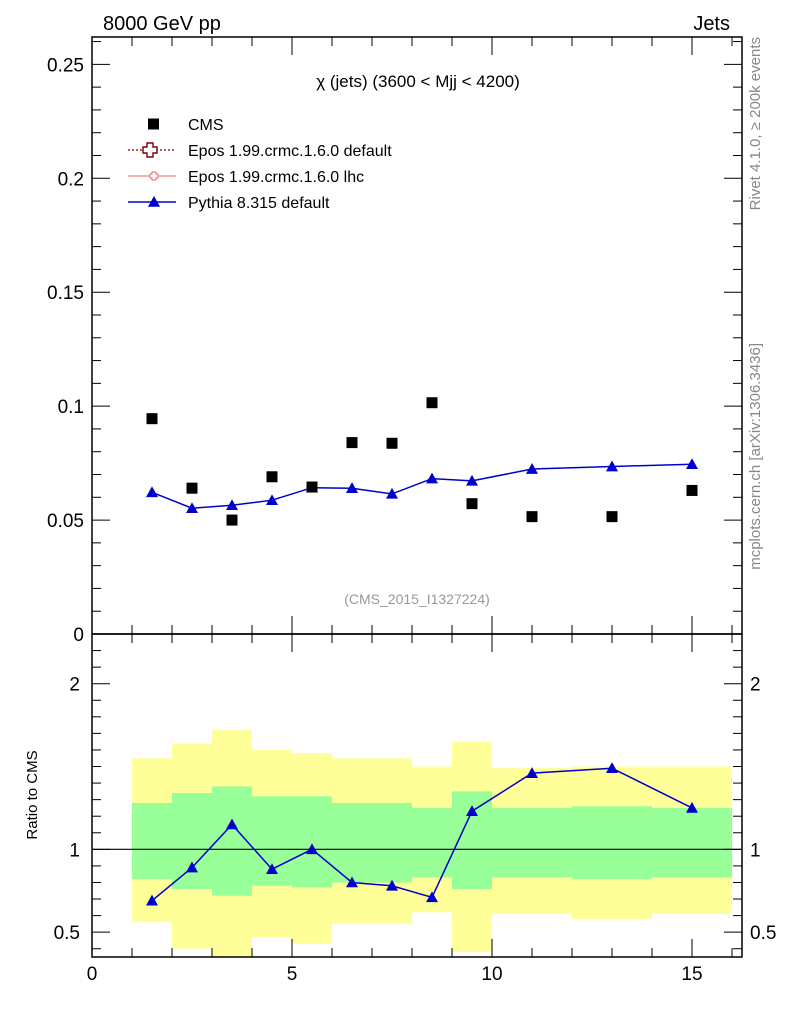 The height and width of the screenshot is (1024, 786). Describe the element at coordinates (71, 179) in the screenshot. I see `y-tick-label: 0.2` at that location.